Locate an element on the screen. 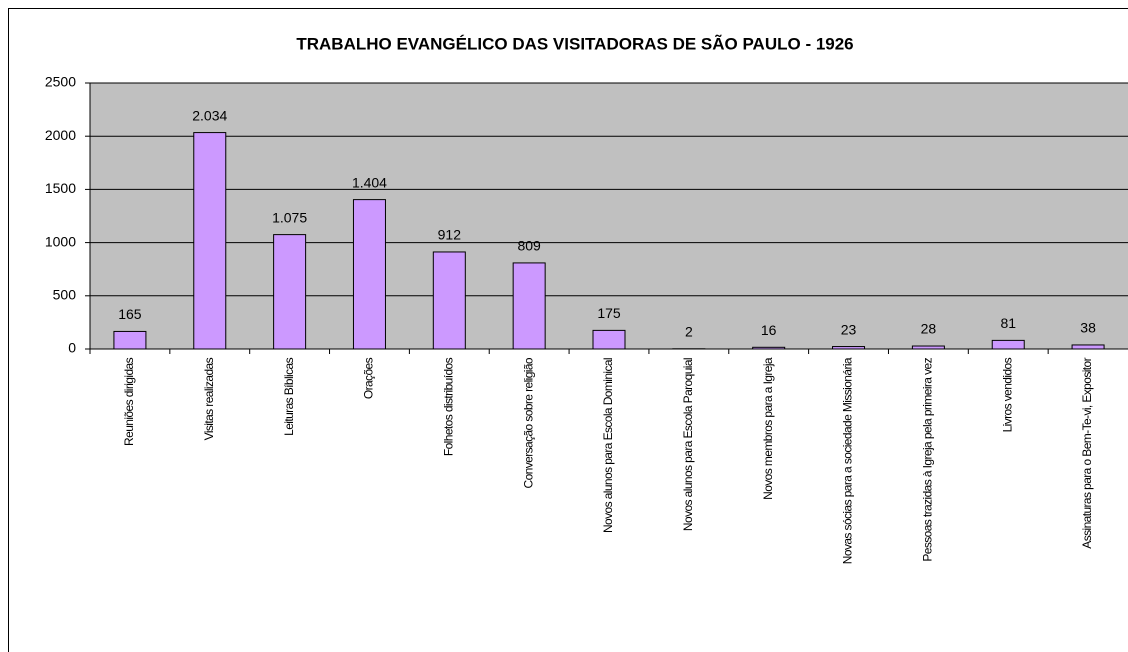  data-label: 28 is located at coordinates (929, 329).